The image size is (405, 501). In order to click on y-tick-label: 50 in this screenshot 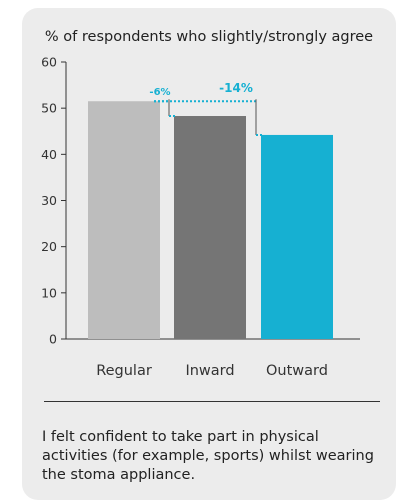, I will do `click(49, 108)`.